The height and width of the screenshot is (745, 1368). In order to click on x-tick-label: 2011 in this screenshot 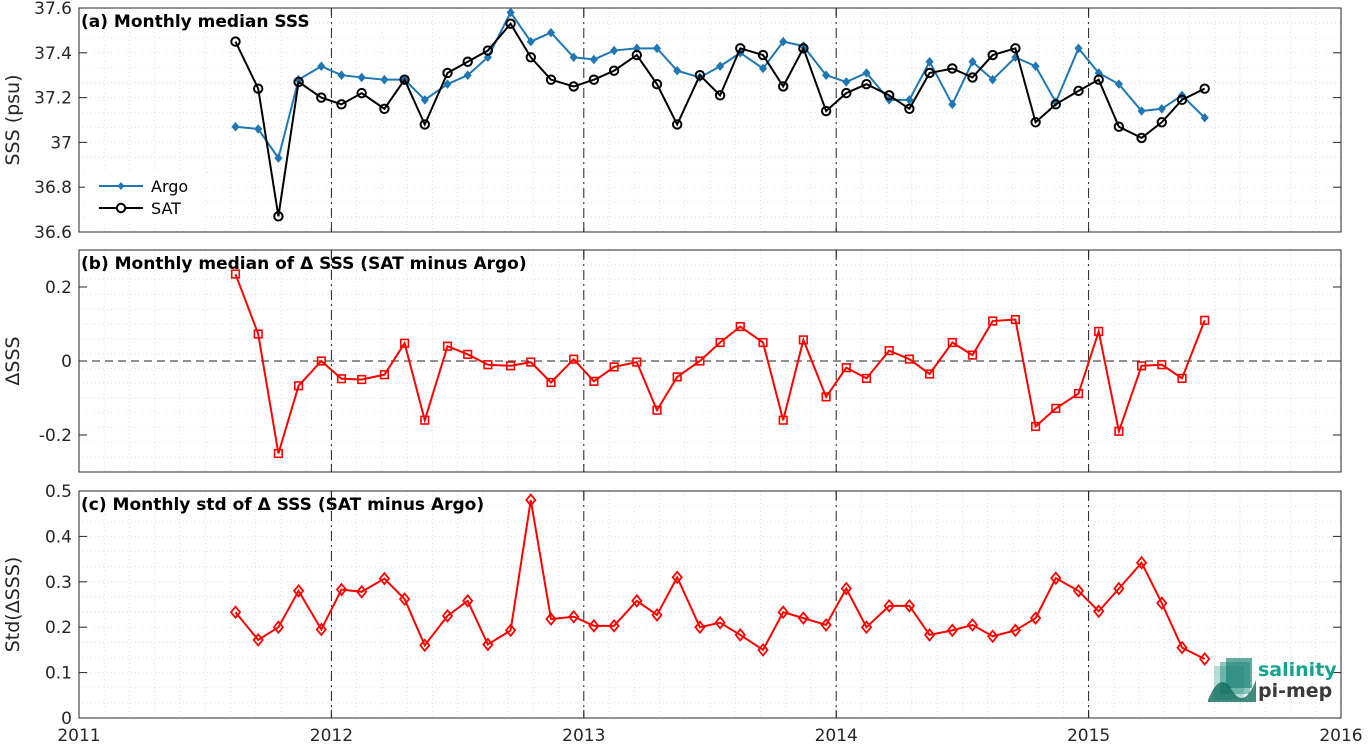, I will do `click(78, 735)`.